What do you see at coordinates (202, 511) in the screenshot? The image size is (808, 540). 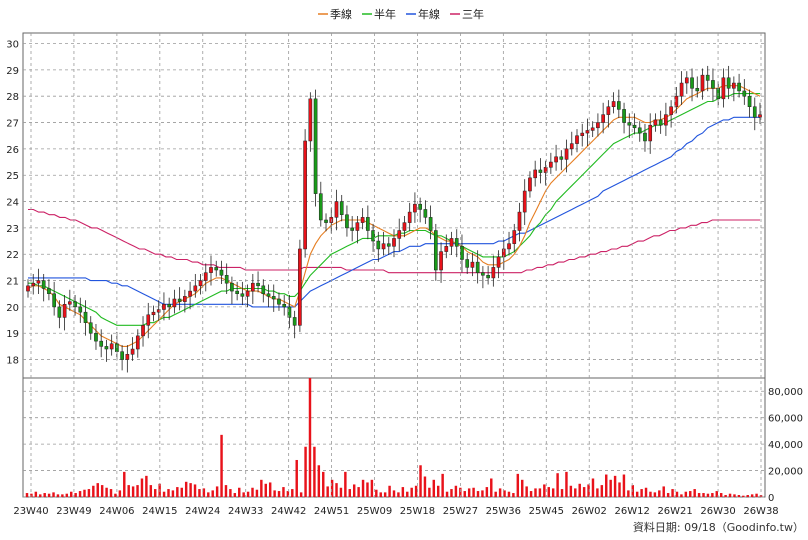 I see `x-tick-label: 24W24` at bounding box center [202, 511].